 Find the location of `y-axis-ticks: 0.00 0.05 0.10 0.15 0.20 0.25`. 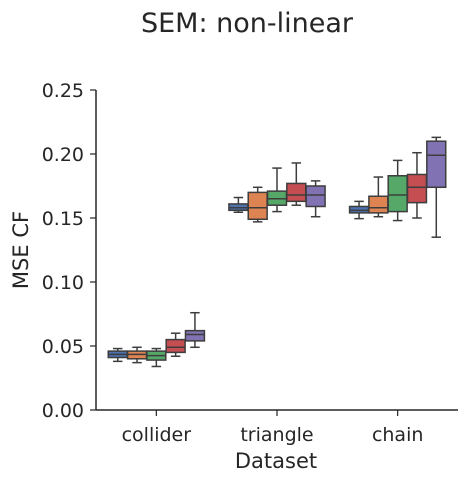

y-axis-ticks: 0.00 0.05 0.10 0.15 0.20 0.25 is located at coordinates (69, 251).